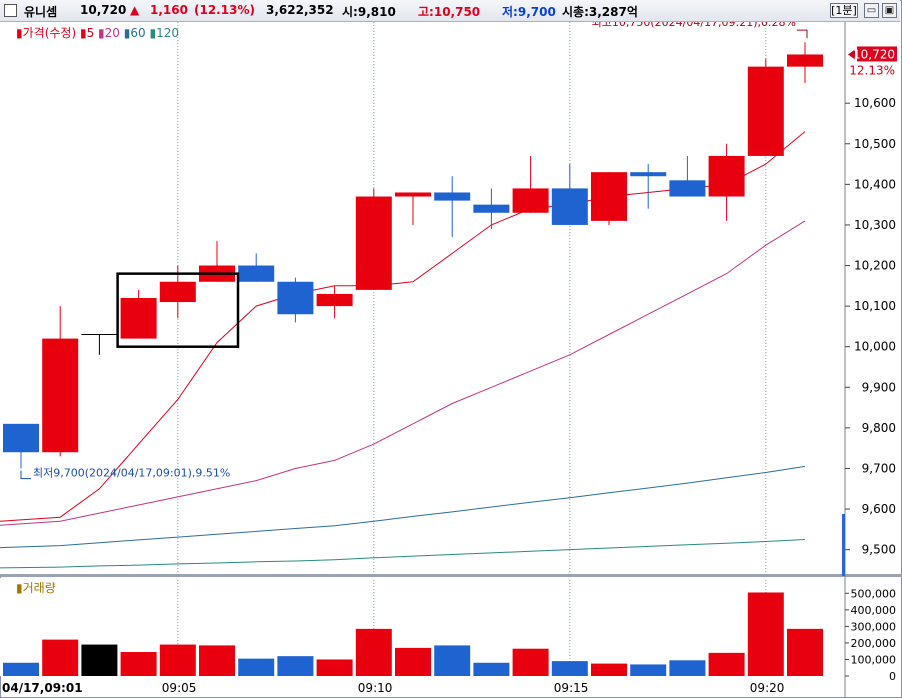  I want to click on select-checkbox, so click(10, 10).